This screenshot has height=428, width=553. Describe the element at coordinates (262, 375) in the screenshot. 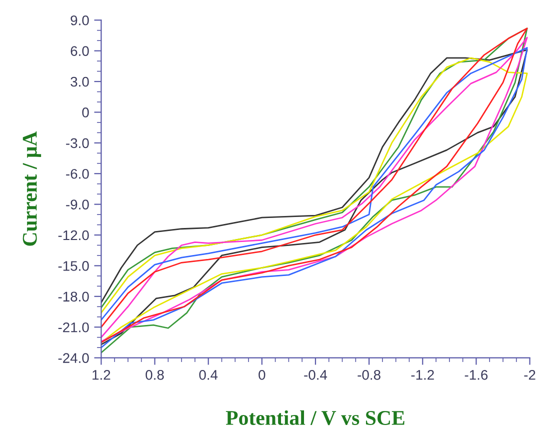

I see `x-tick-label: 0` at that location.